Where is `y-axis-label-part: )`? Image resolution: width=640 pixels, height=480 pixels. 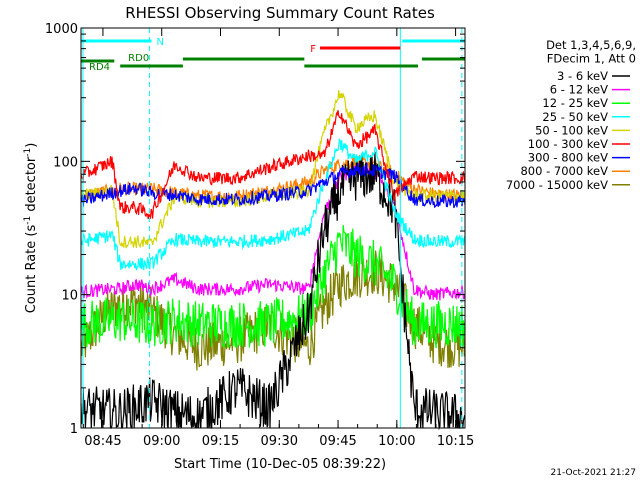 y-axis-label-part: ) is located at coordinates (31, 145).